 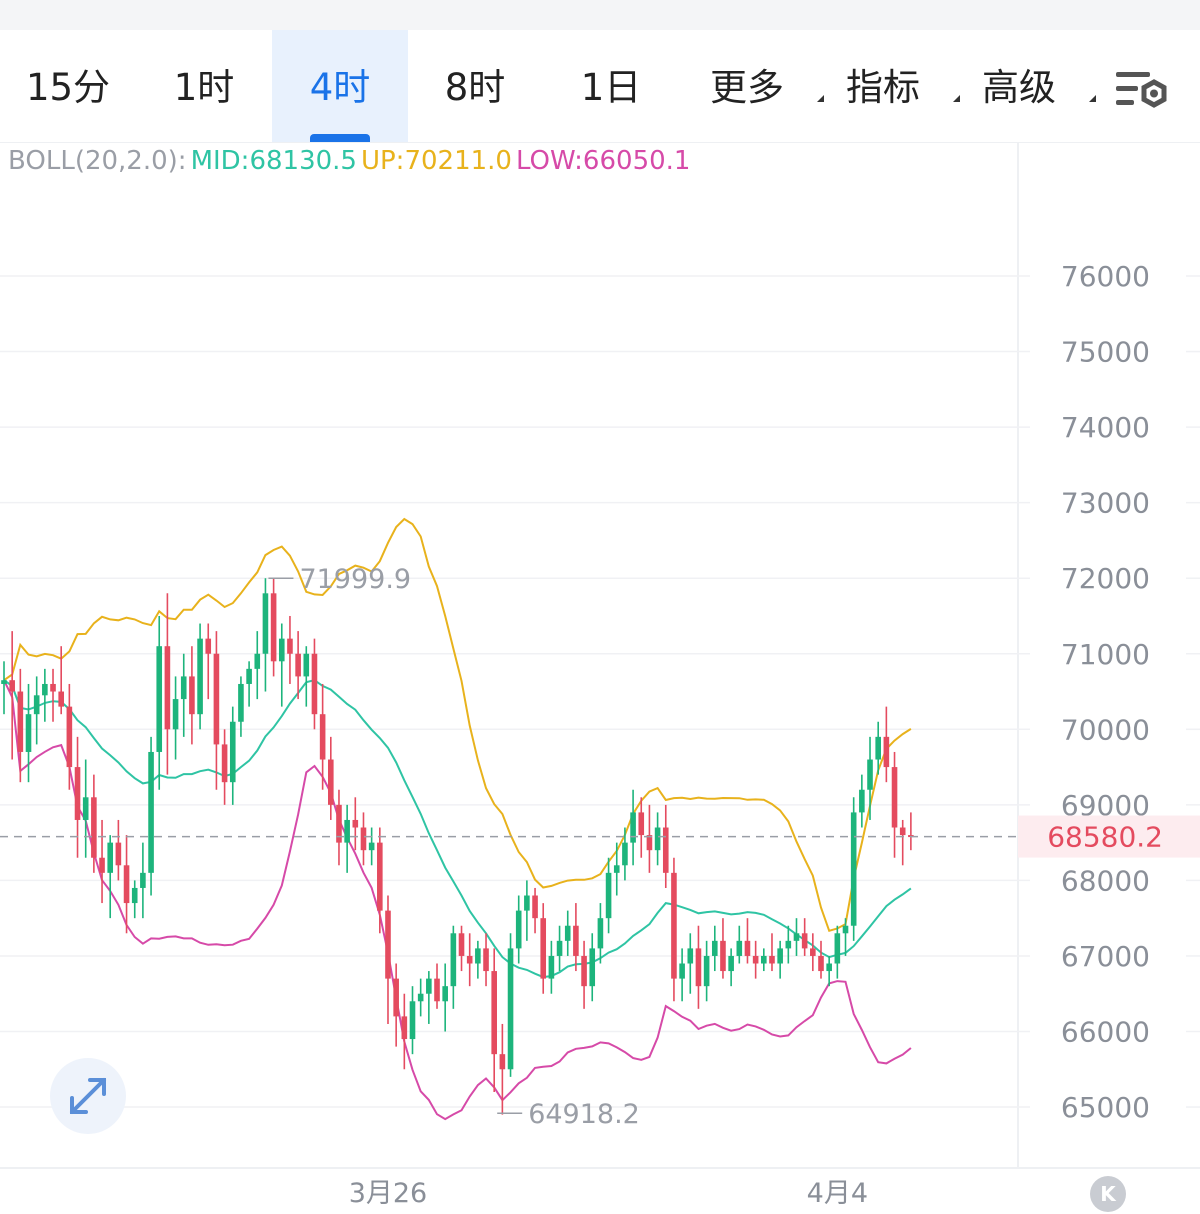 I want to click on y-tick-label: 72000, so click(x=1105, y=578).